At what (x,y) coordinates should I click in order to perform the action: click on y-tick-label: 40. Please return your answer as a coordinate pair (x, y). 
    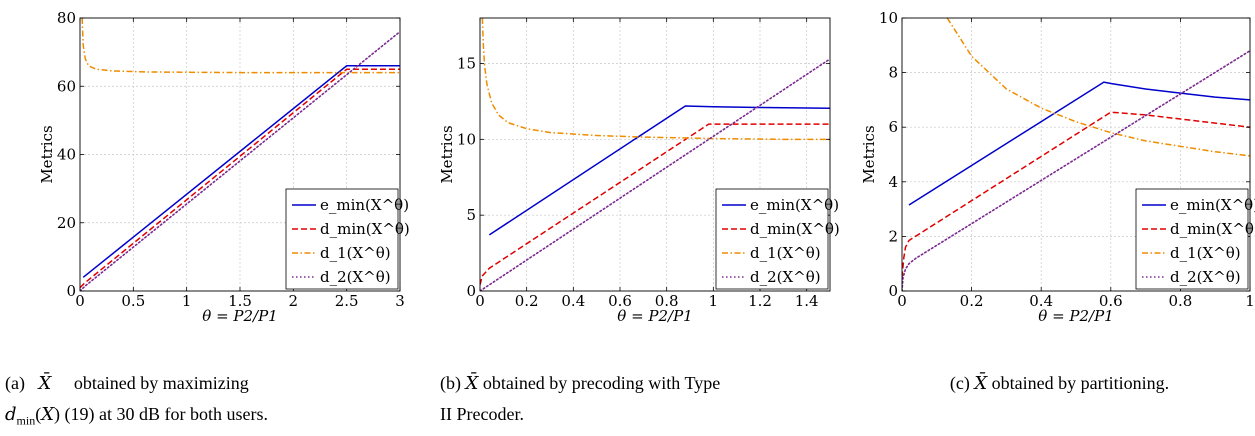
    Looking at the image, I should click on (66, 155).